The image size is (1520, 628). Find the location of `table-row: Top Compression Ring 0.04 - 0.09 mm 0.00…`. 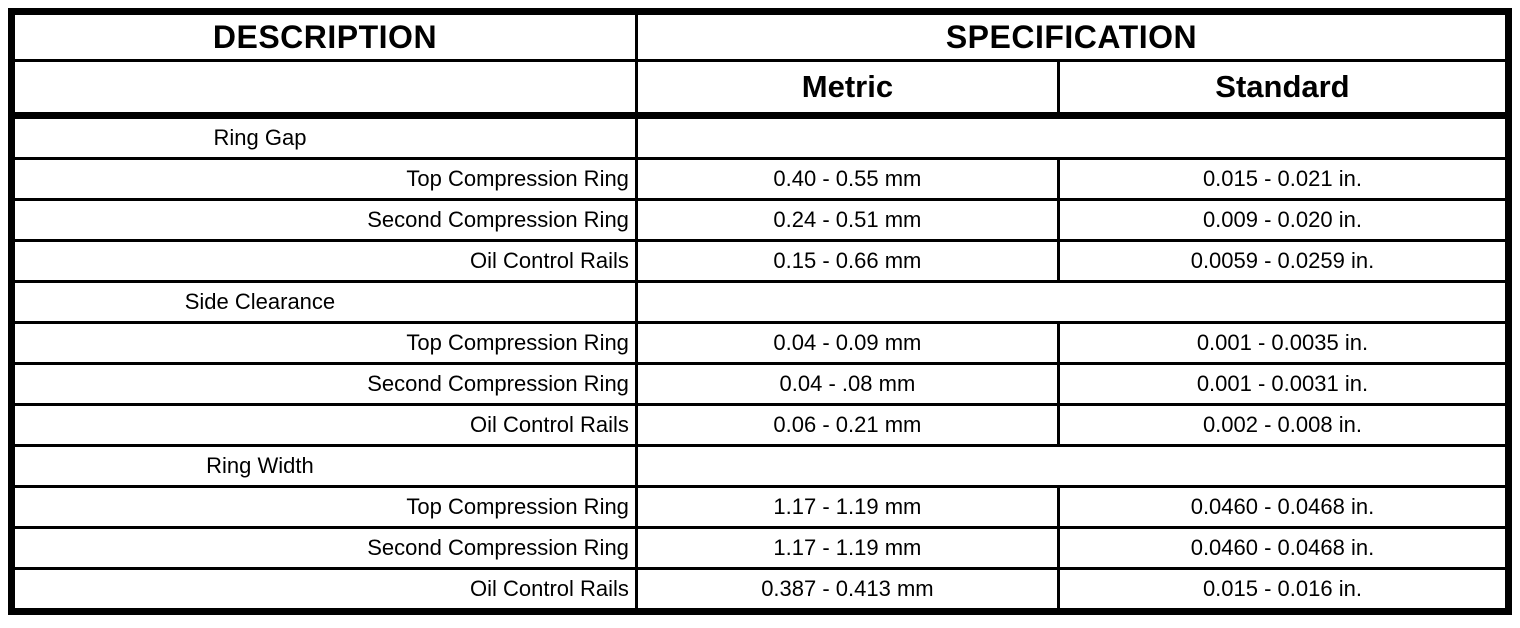

table-row: Top Compression Ring 0.04 - 0.09 mm 0.00… is located at coordinates (760, 343).